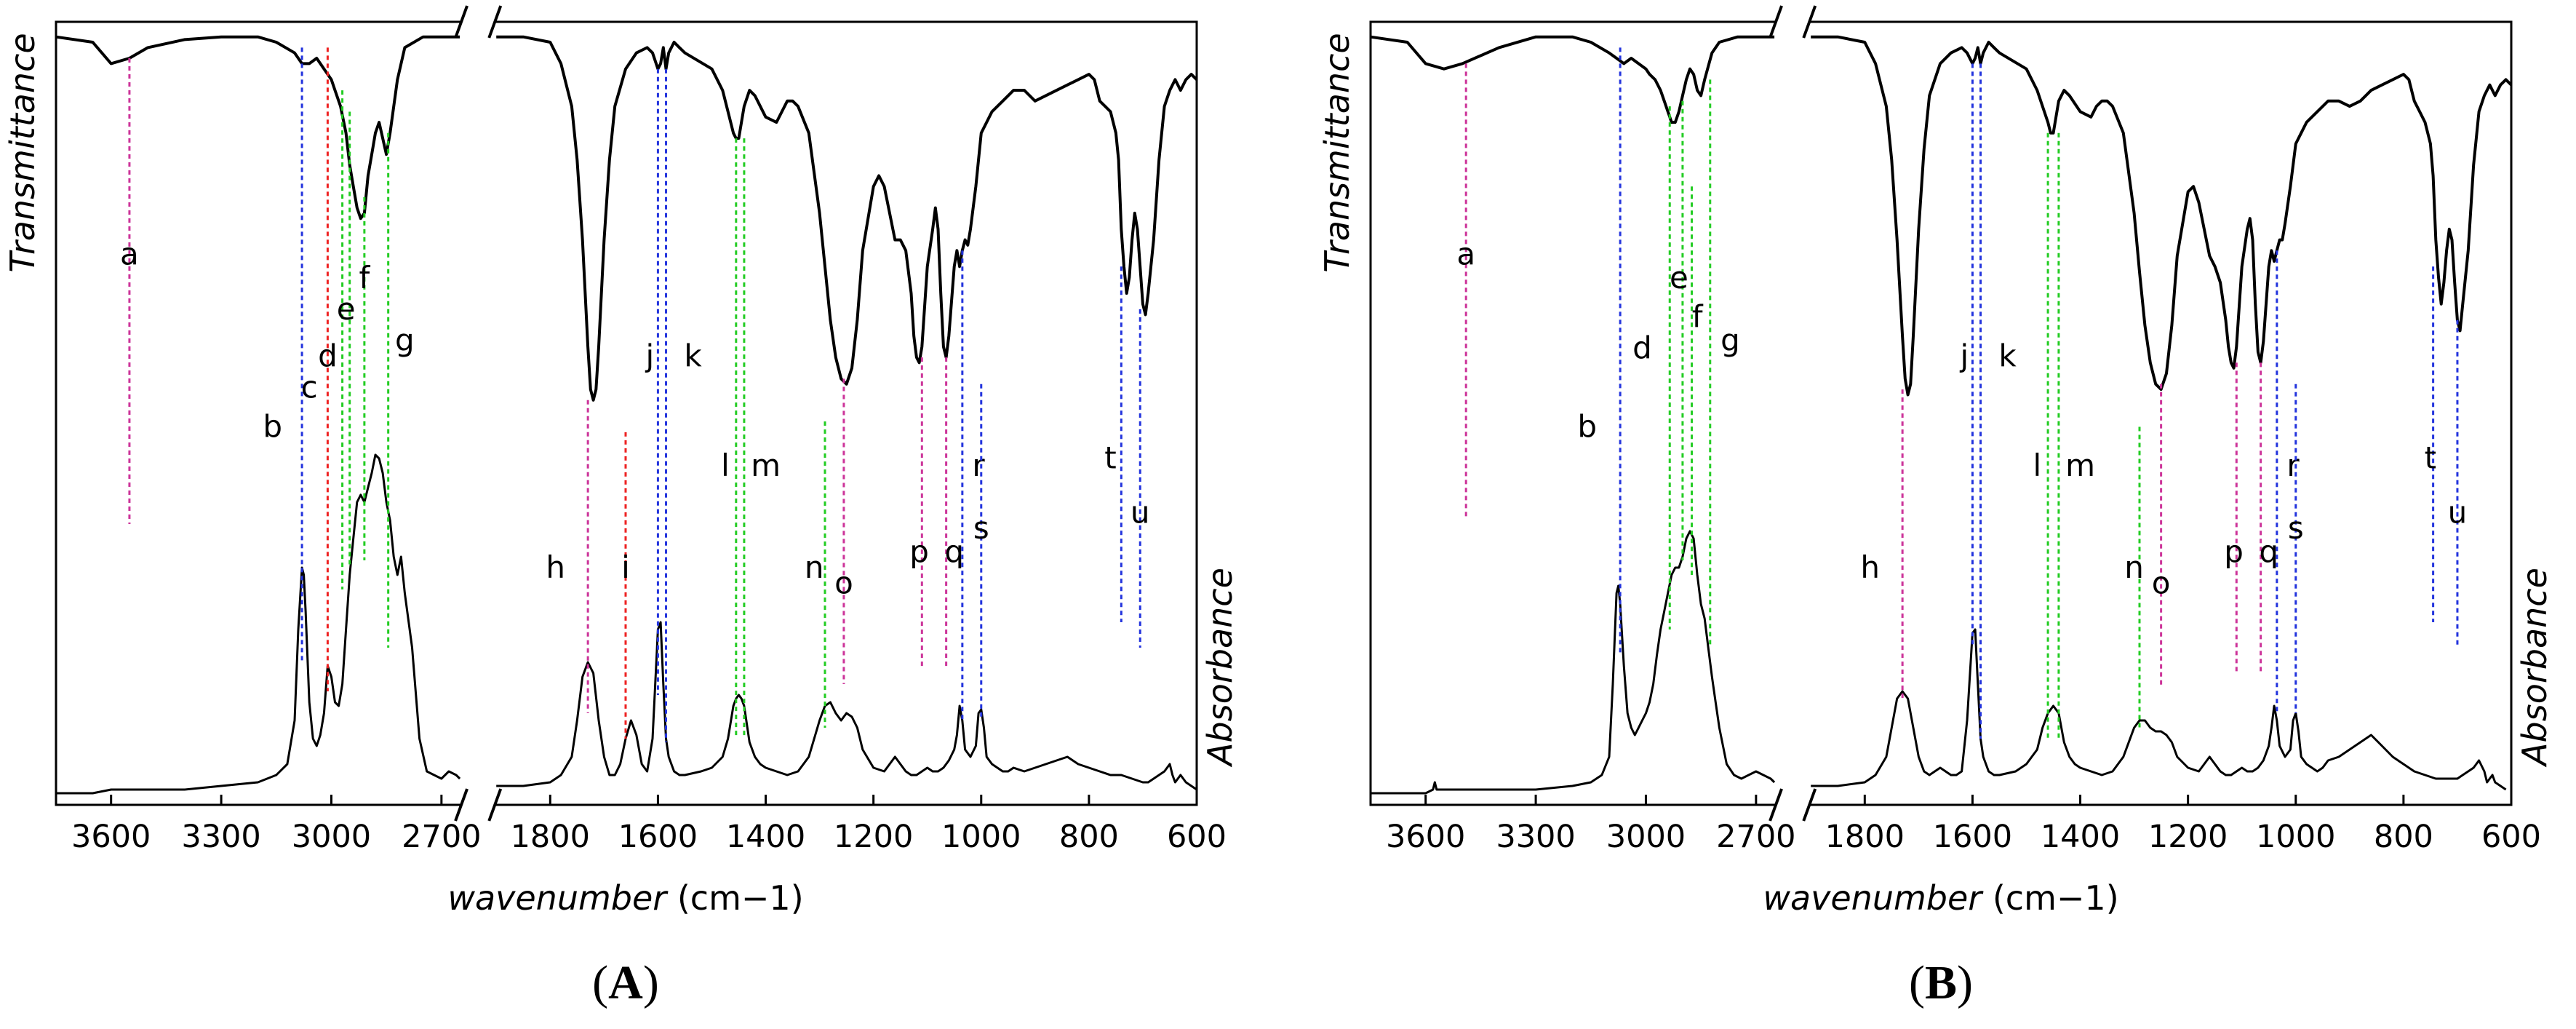 The image size is (2576, 1029). I want to click on panel-letter: B, so click(1941, 982).